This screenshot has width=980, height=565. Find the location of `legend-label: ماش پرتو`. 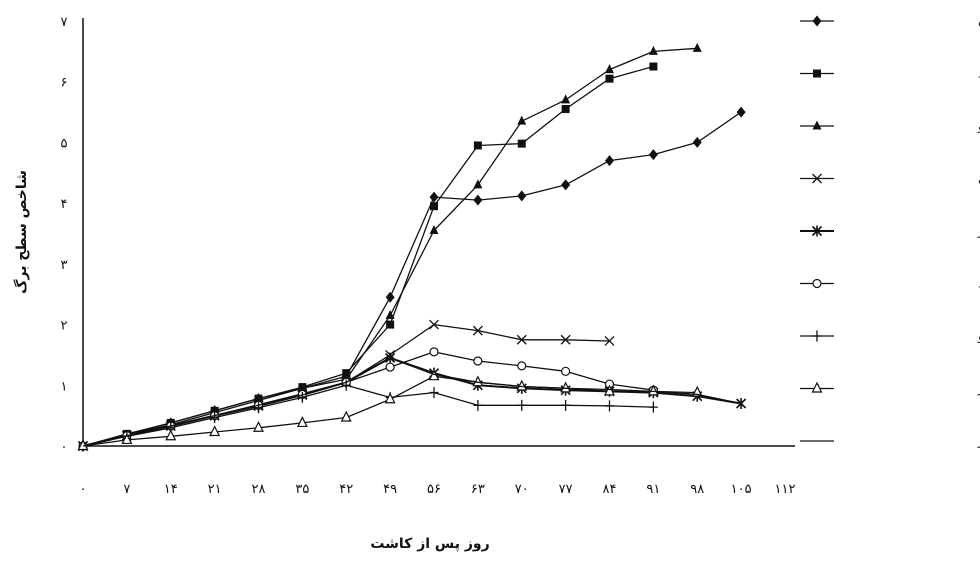

legend-label: ماش پرتو is located at coordinates (978, 336).